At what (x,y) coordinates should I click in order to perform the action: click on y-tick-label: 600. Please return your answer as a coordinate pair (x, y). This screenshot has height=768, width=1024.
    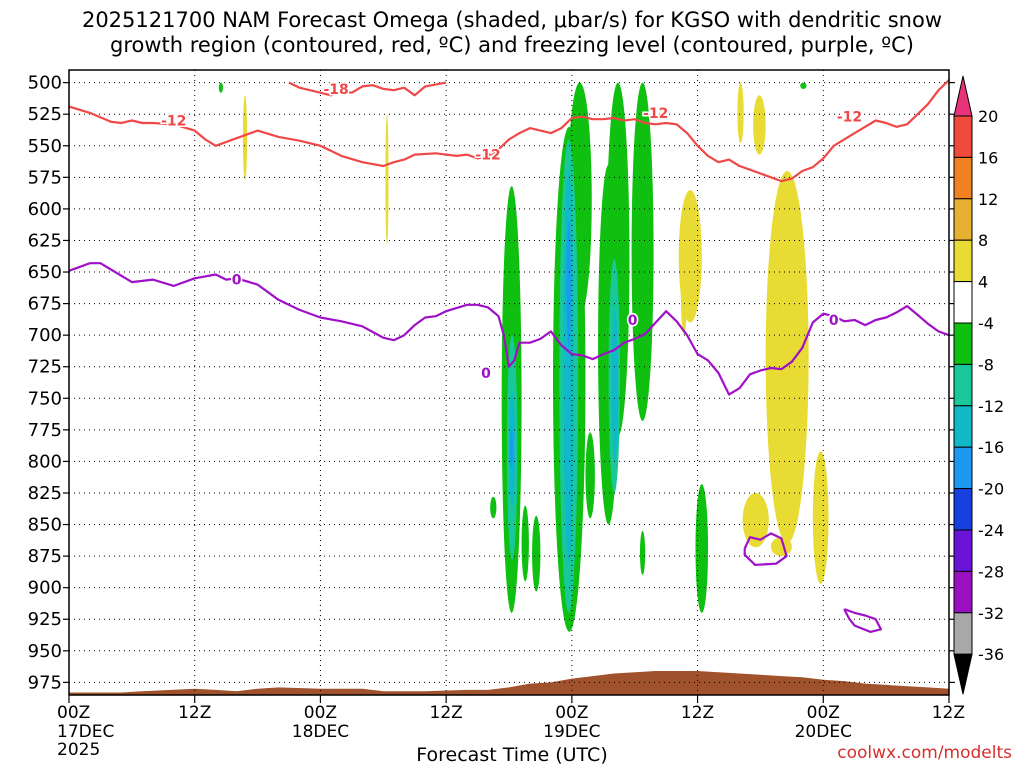
    Looking at the image, I should click on (45, 209).